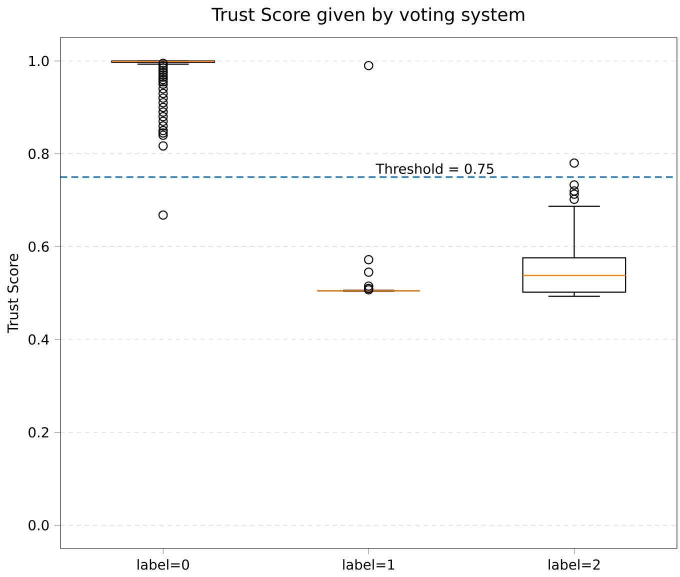 This screenshot has width=680, height=577. I want to click on x-tick-label: label=0, so click(164, 564).